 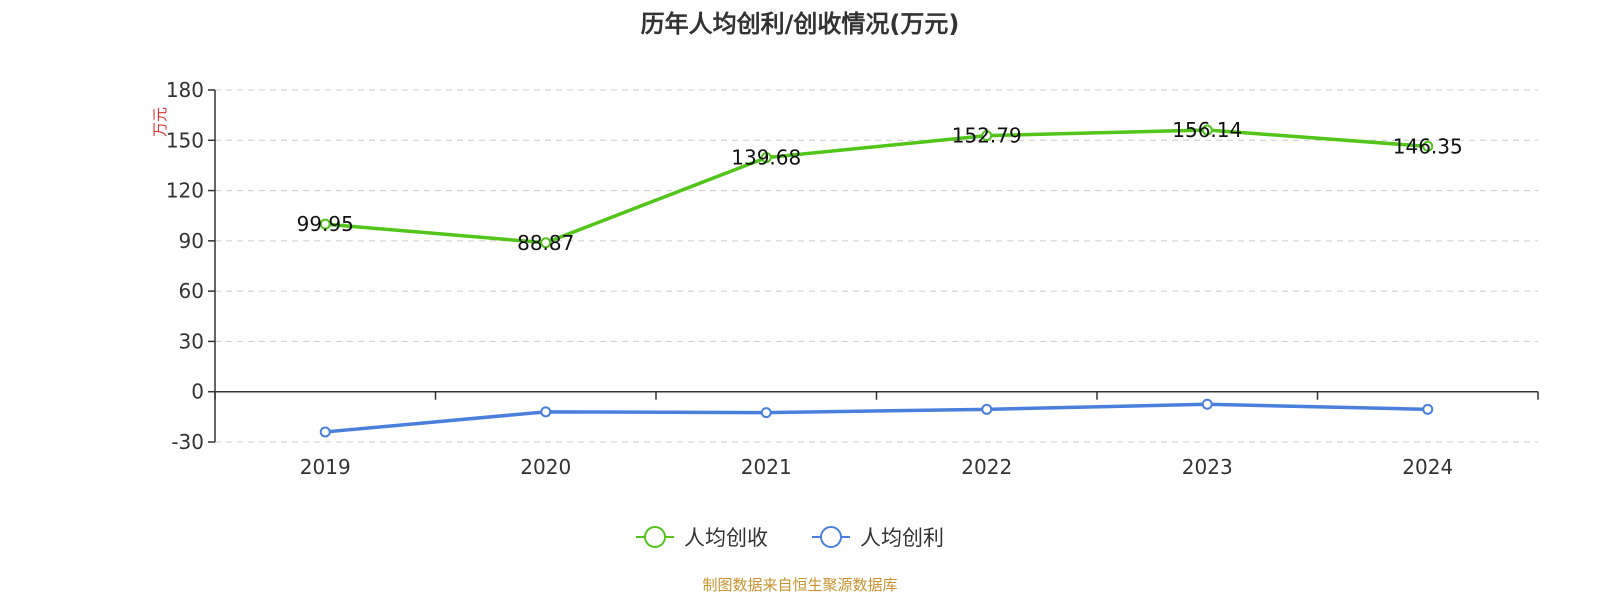 What do you see at coordinates (190, 266) in the screenshot?
I see `y-axis-ticks: -30 0 30 60 90 120 150 180` at bounding box center [190, 266].